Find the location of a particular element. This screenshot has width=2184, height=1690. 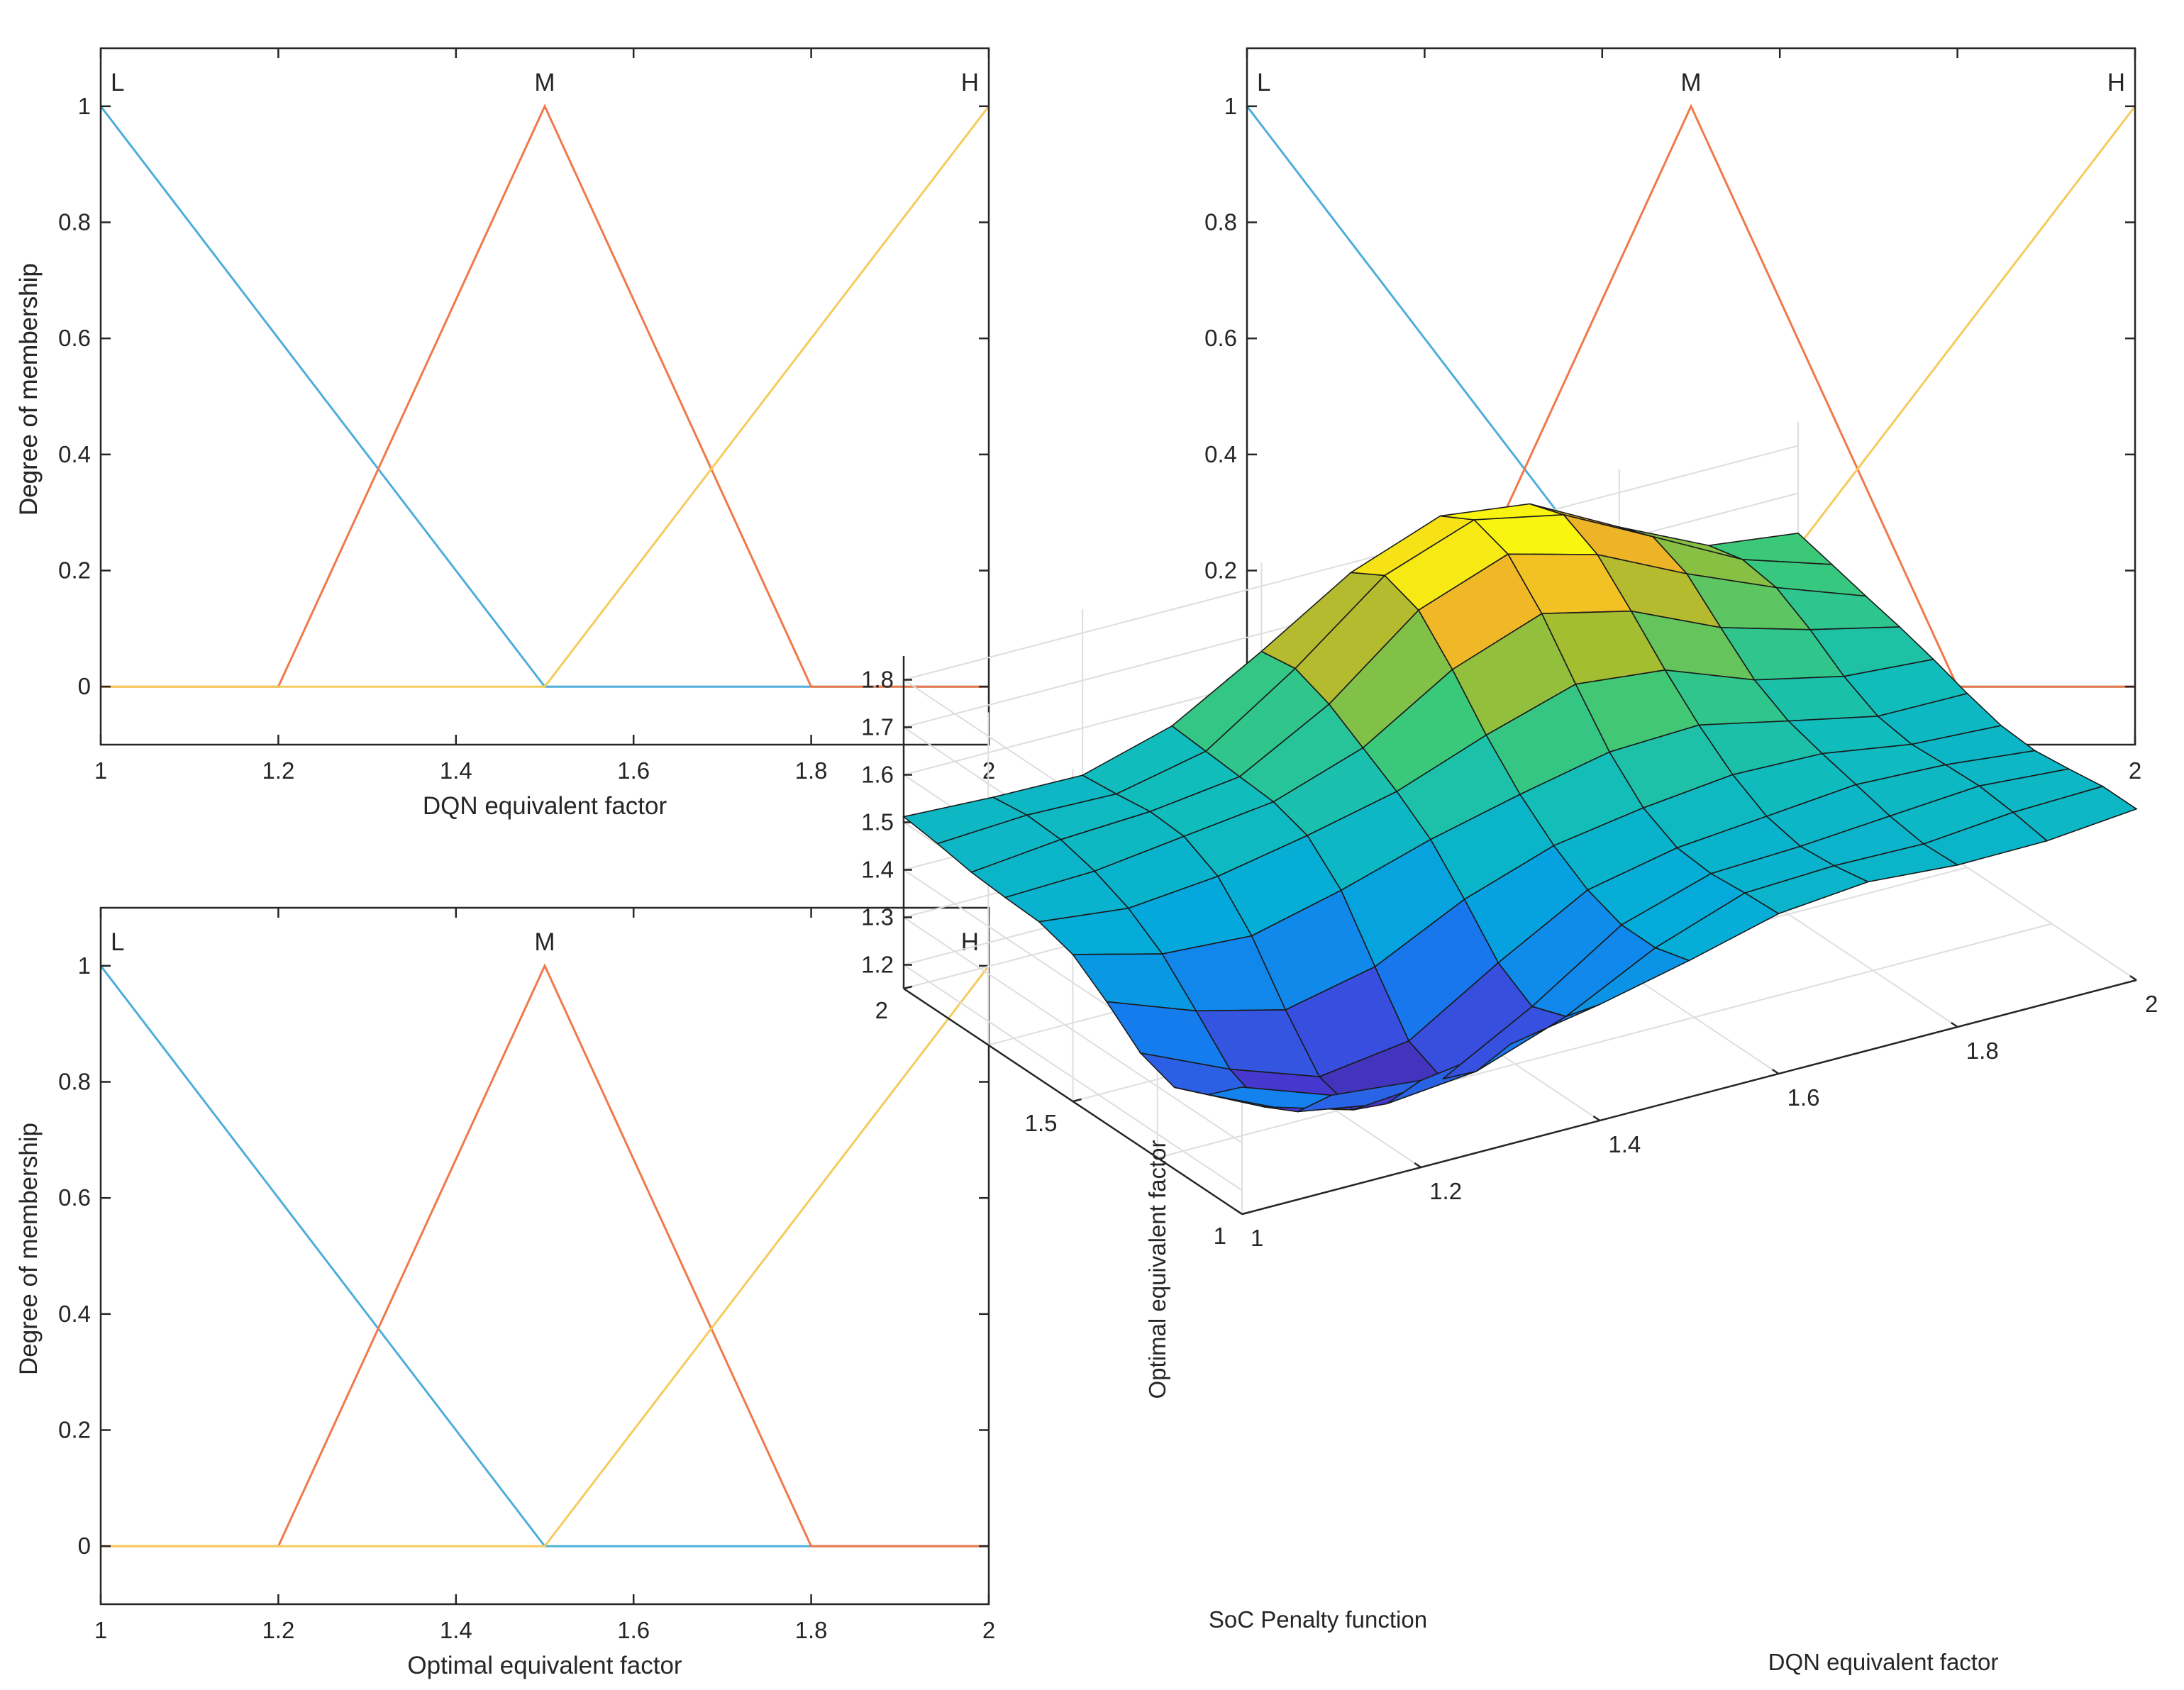

y-tick-label: 2 is located at coordinates (882, 1010).